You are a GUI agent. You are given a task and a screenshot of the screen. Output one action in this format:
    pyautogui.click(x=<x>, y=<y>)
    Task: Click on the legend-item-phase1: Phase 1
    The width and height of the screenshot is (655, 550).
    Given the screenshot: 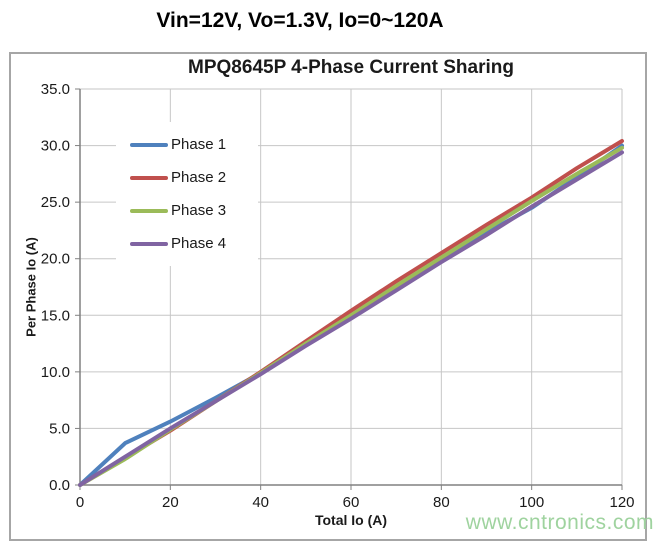 What is the action you would take?
    pyautogui.click(x=194, y=144)
    